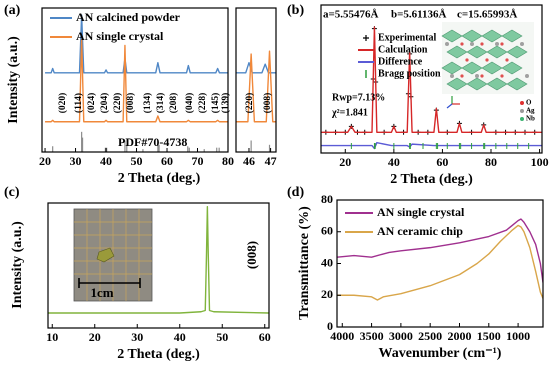 The image size is (550, 374). Describe the element at coordinates (518, 336) in the screenshot. I see `x-tick-label: 1000` at that location.